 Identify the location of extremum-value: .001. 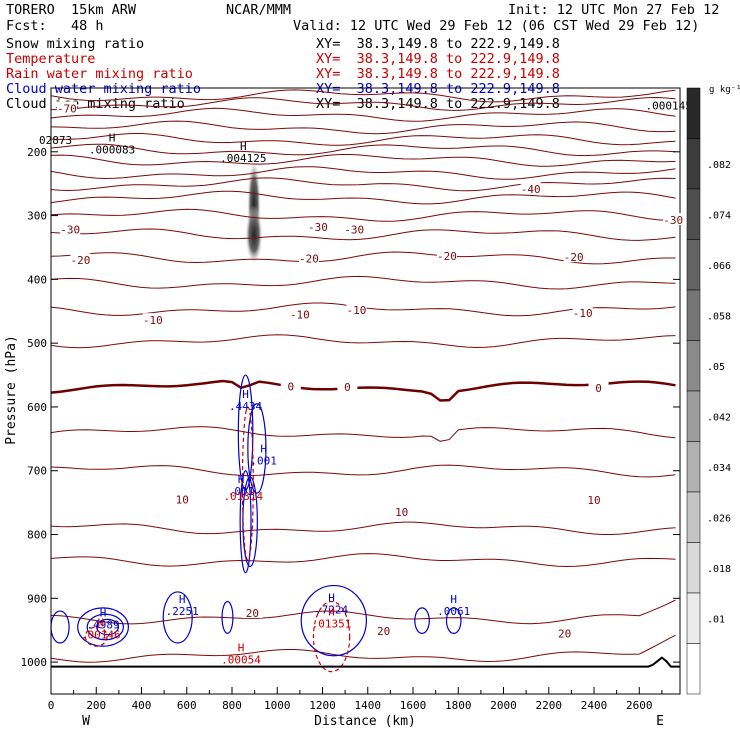
(241, 491).